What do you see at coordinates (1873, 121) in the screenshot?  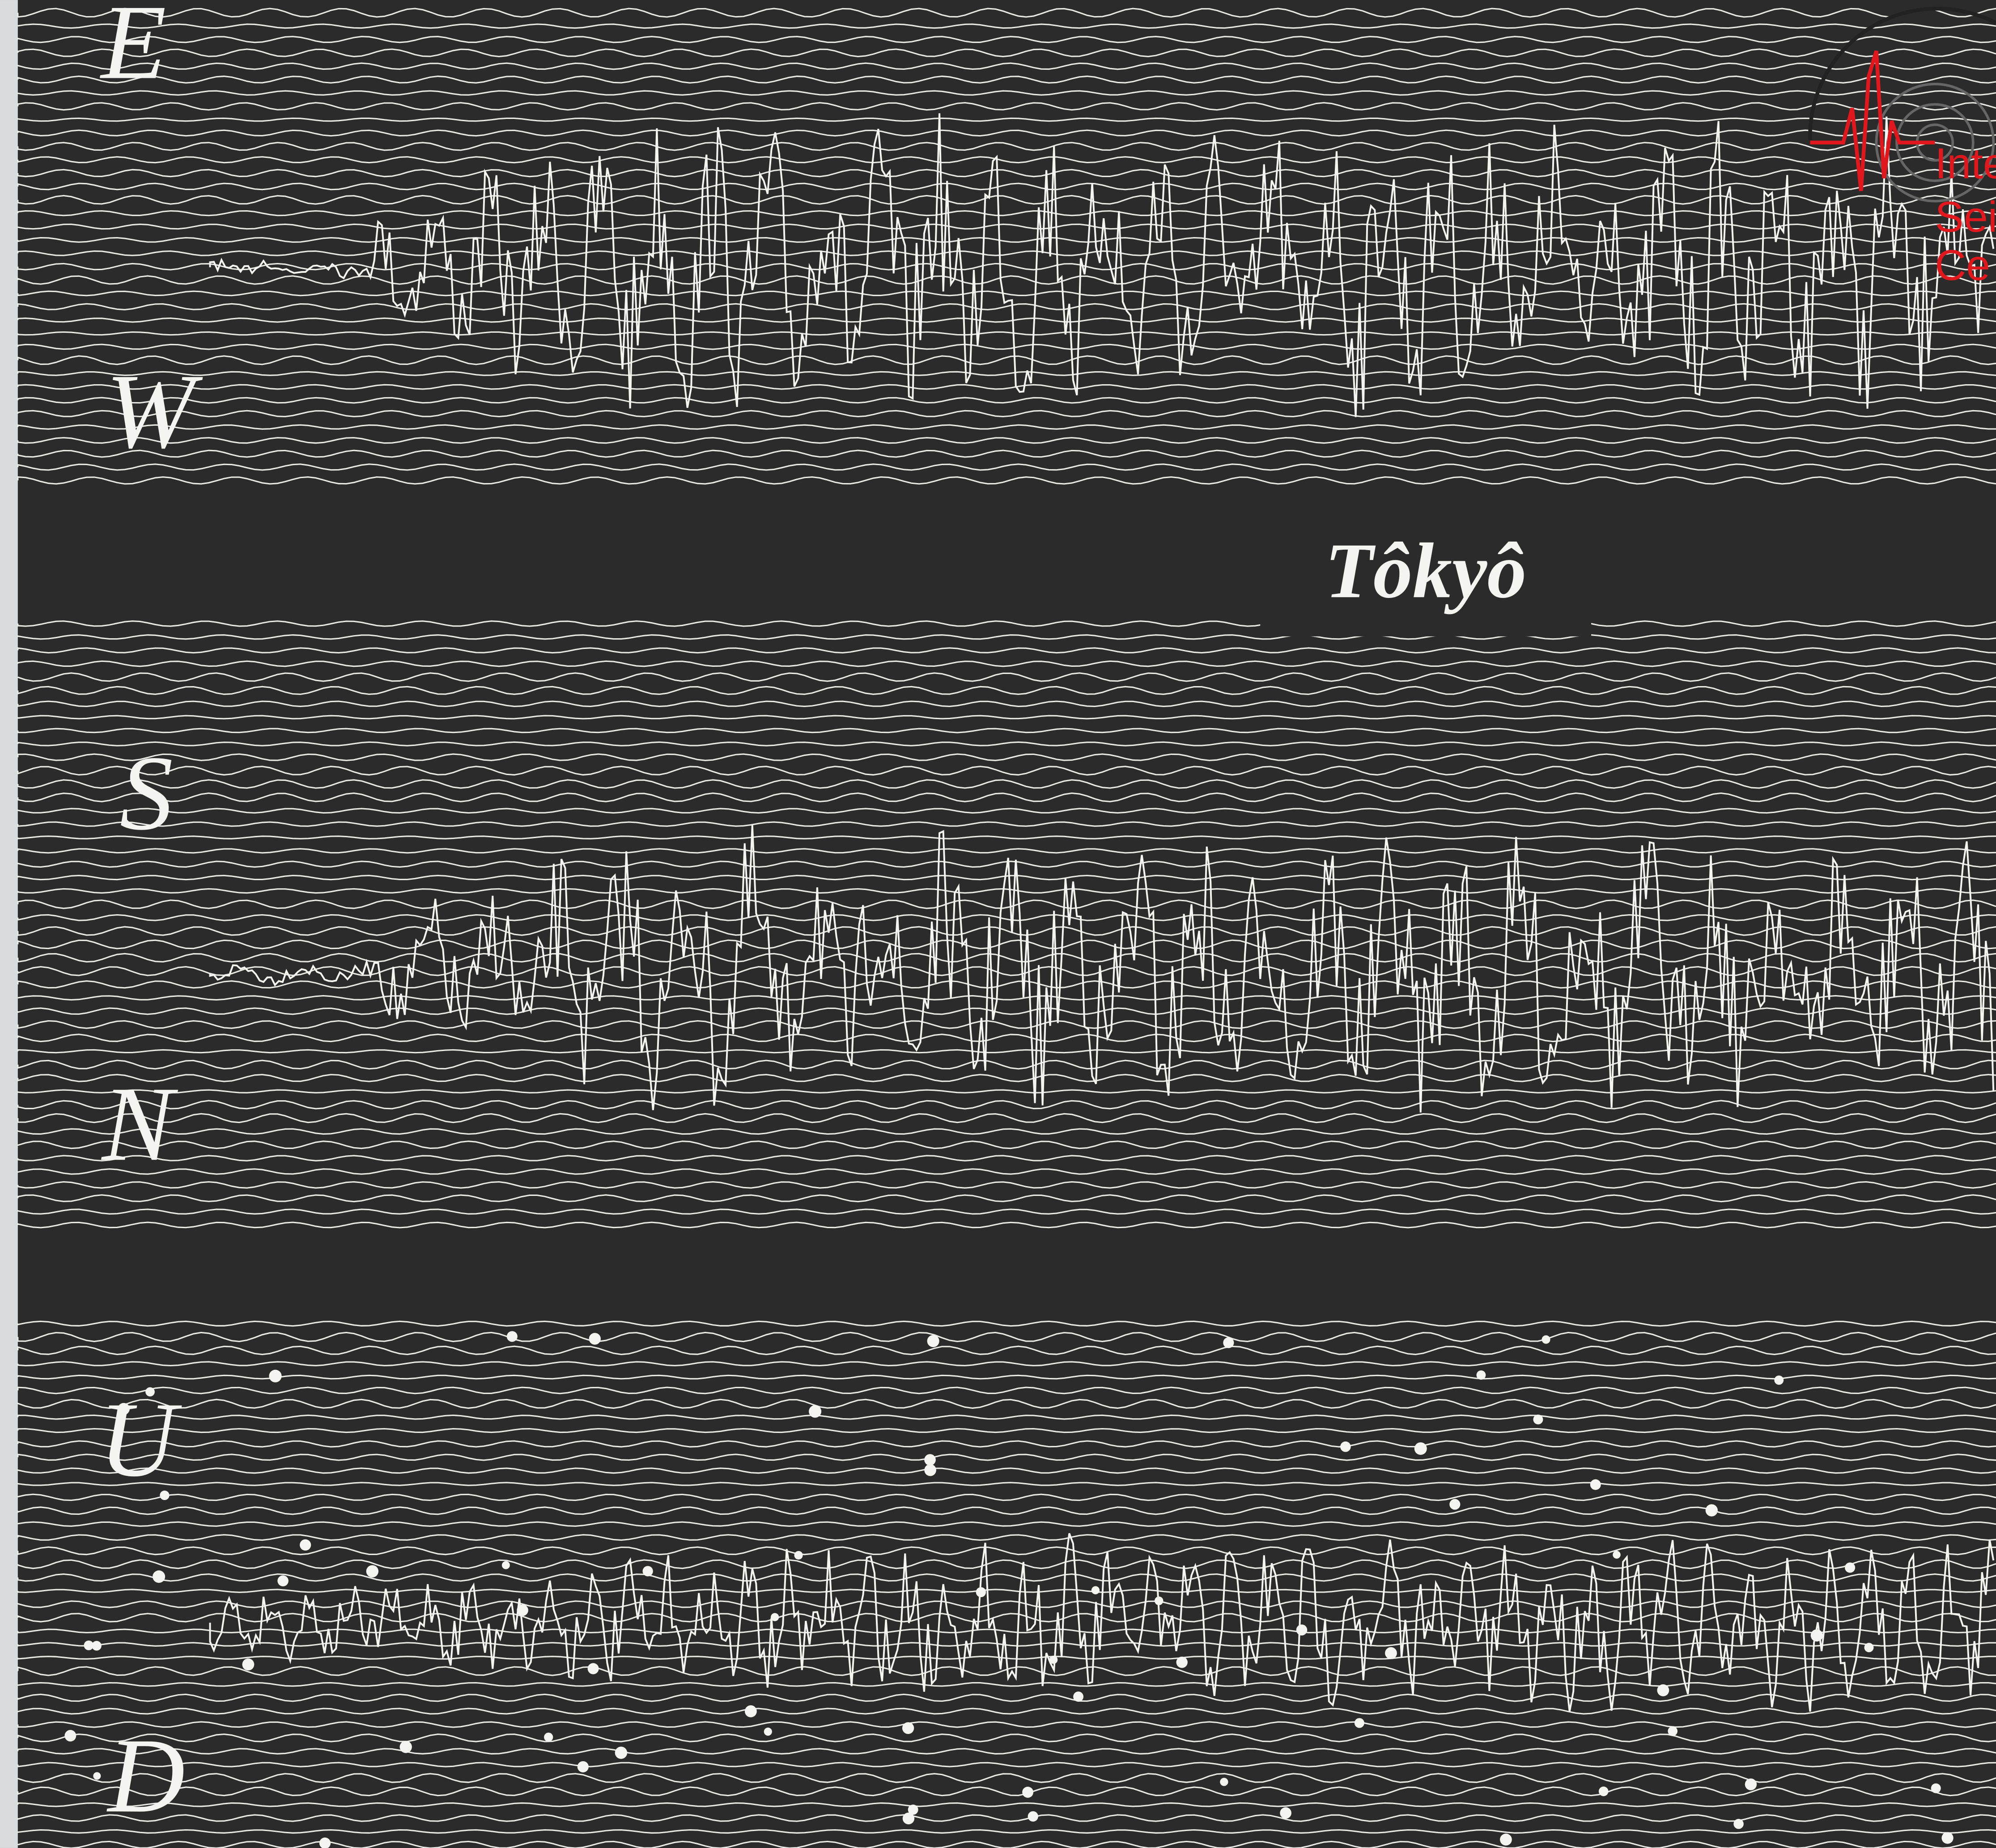 I see `logo-wave` at bounding box center [1873, 121].